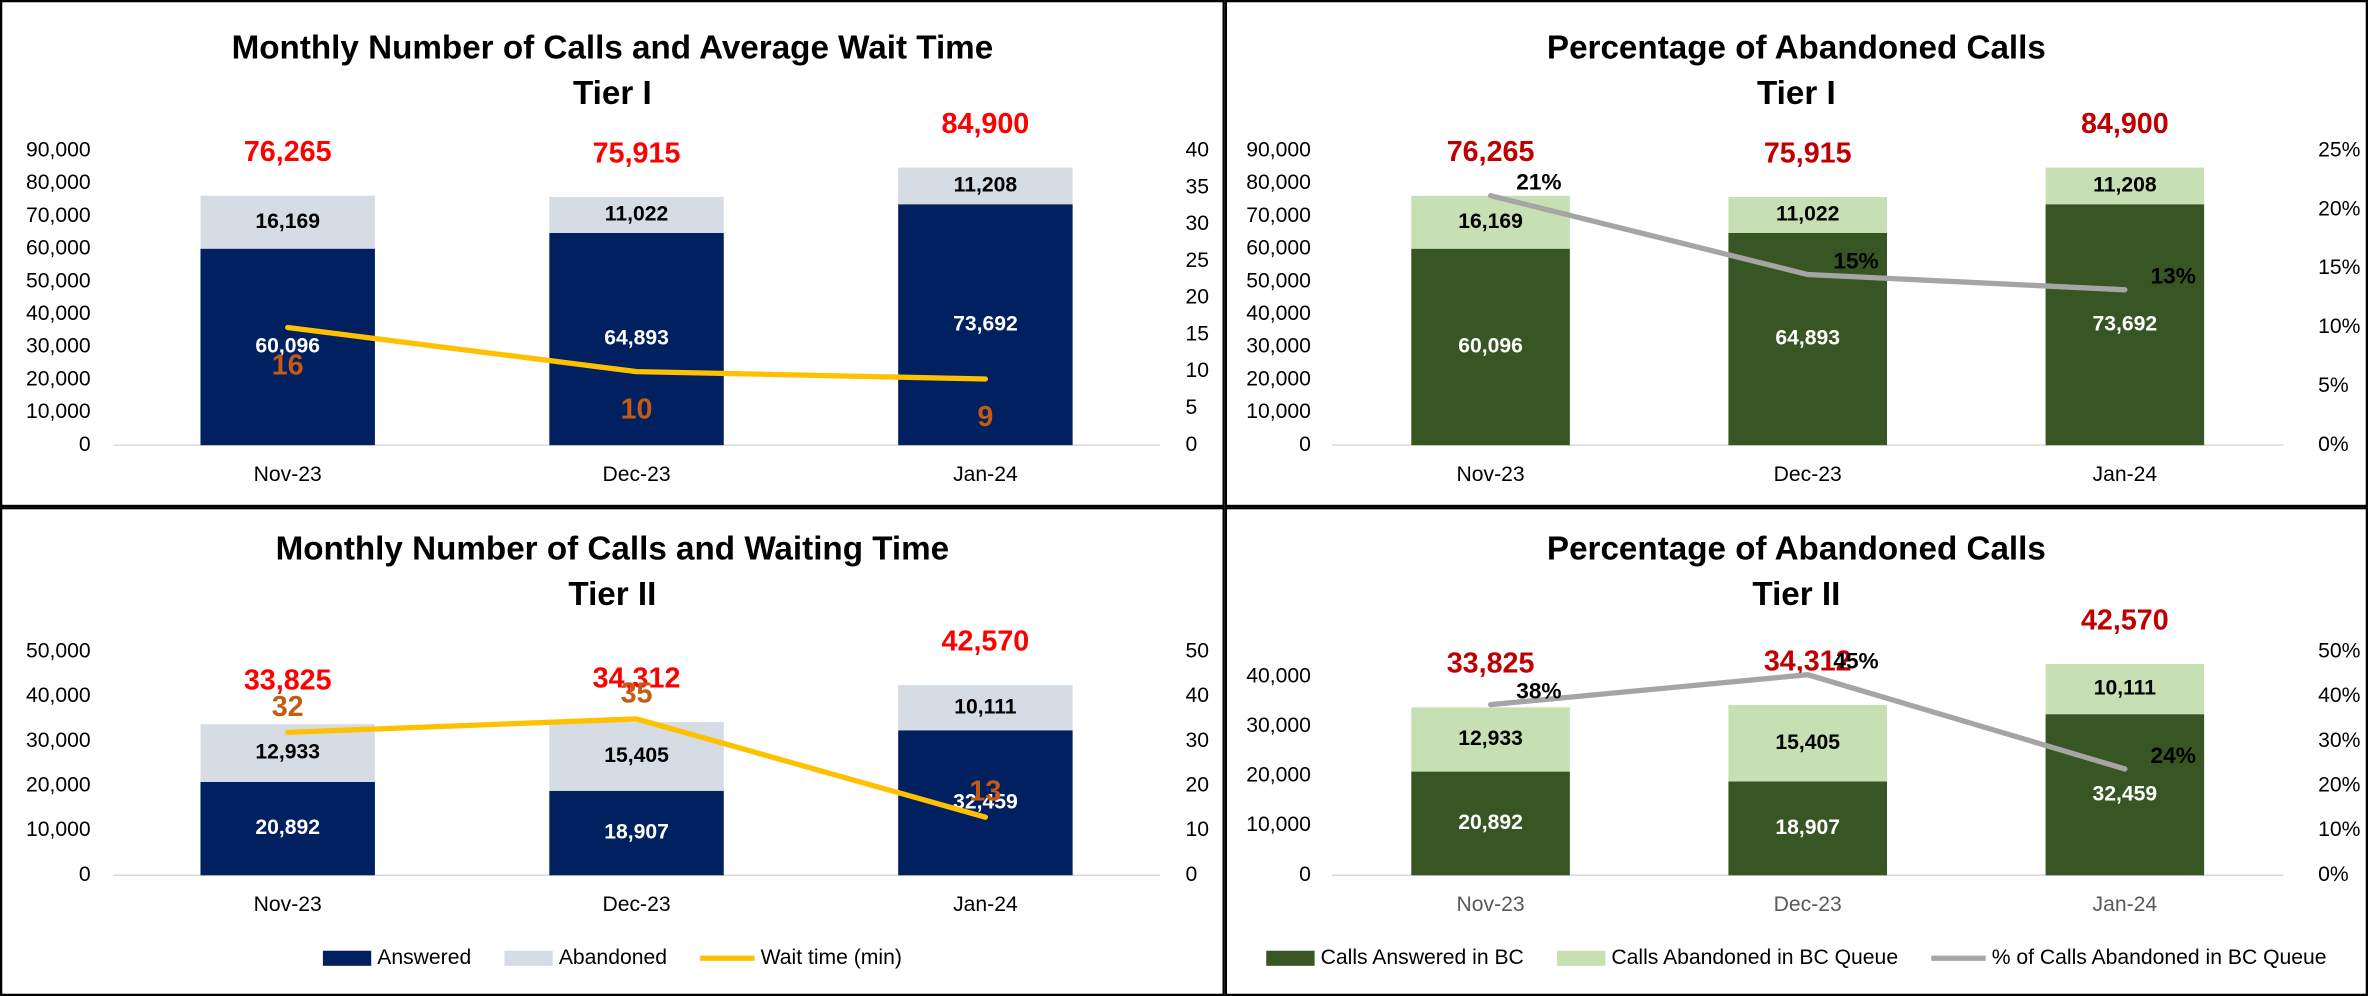  What do you see at coordinates (1198, 651) in the screenshot?
I see `y2-tick-label: 50` at bounding box center [1198, 651].